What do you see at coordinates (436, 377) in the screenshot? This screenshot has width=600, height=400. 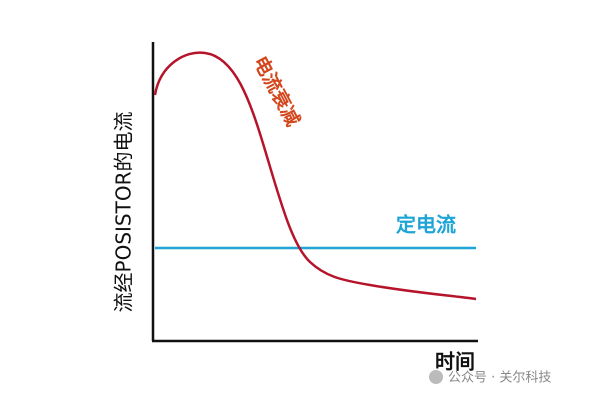 I see `watermark-icon` at bounding box center [436, 377].